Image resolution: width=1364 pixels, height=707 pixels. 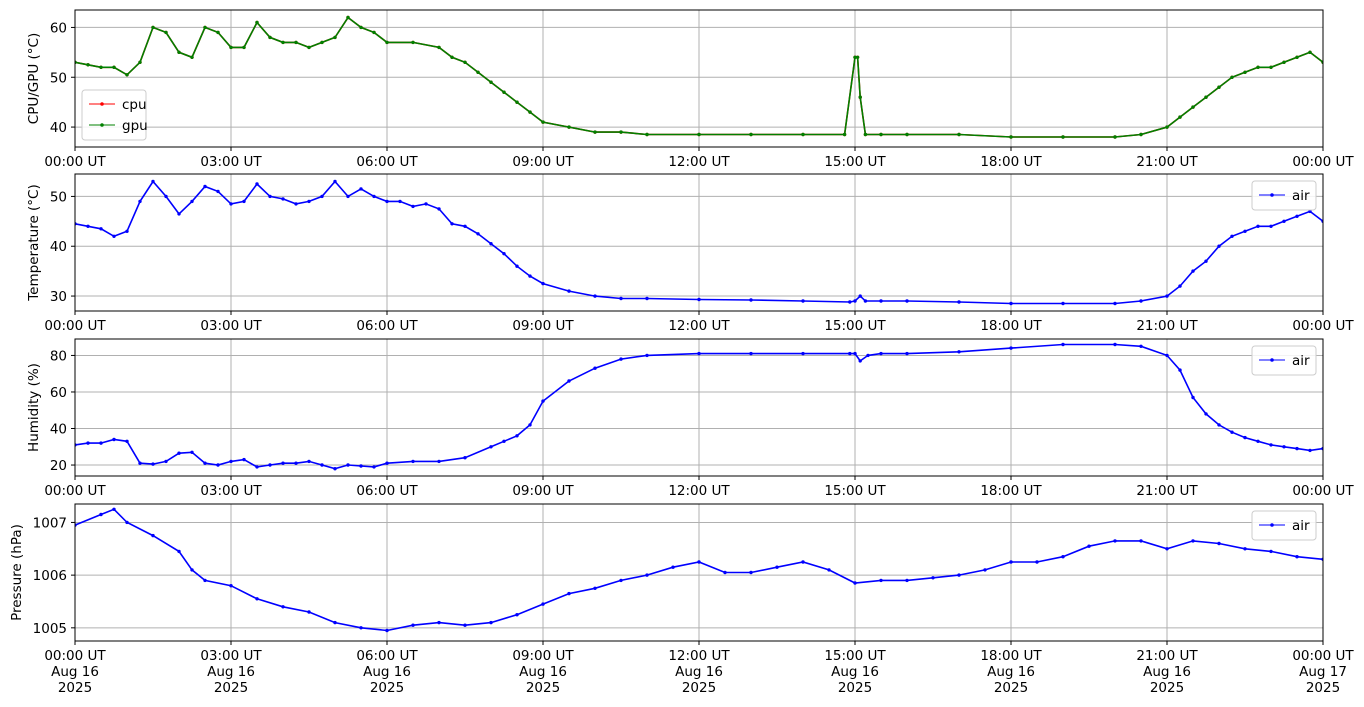 I want to click on x-tick-label: 00:00 UT, so click(x=75, y=162).